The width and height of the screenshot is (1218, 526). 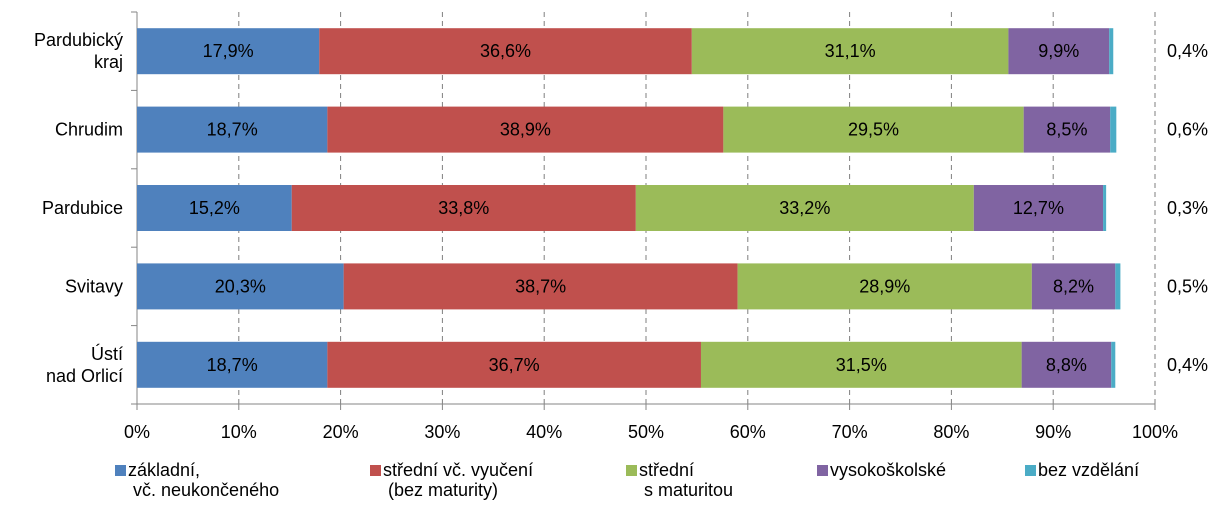 I want to click on legend-label: základní, vč. neukončeného, so click(x=203, y=480).